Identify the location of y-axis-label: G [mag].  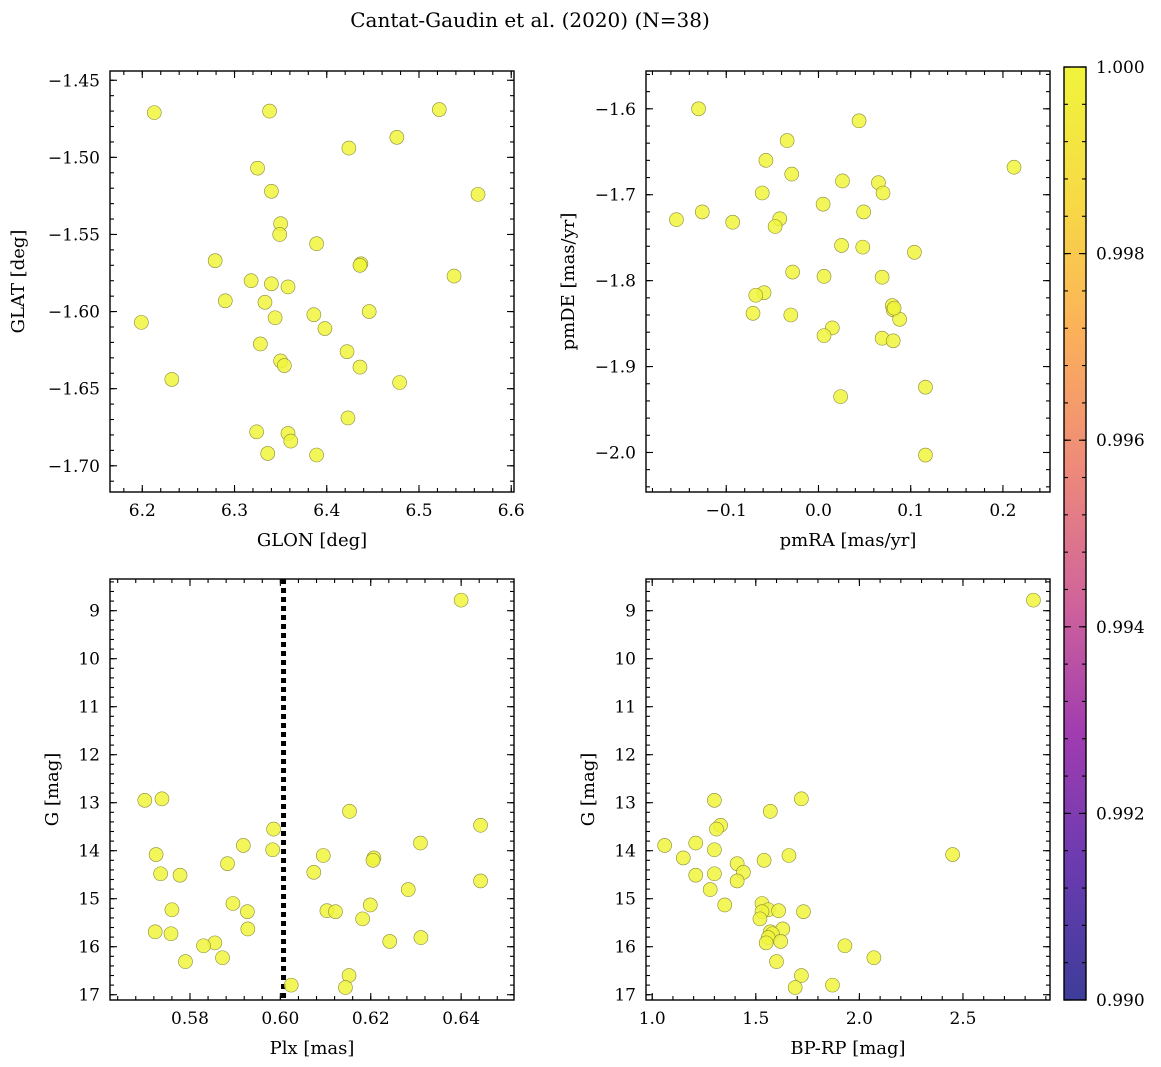
(588, 789).